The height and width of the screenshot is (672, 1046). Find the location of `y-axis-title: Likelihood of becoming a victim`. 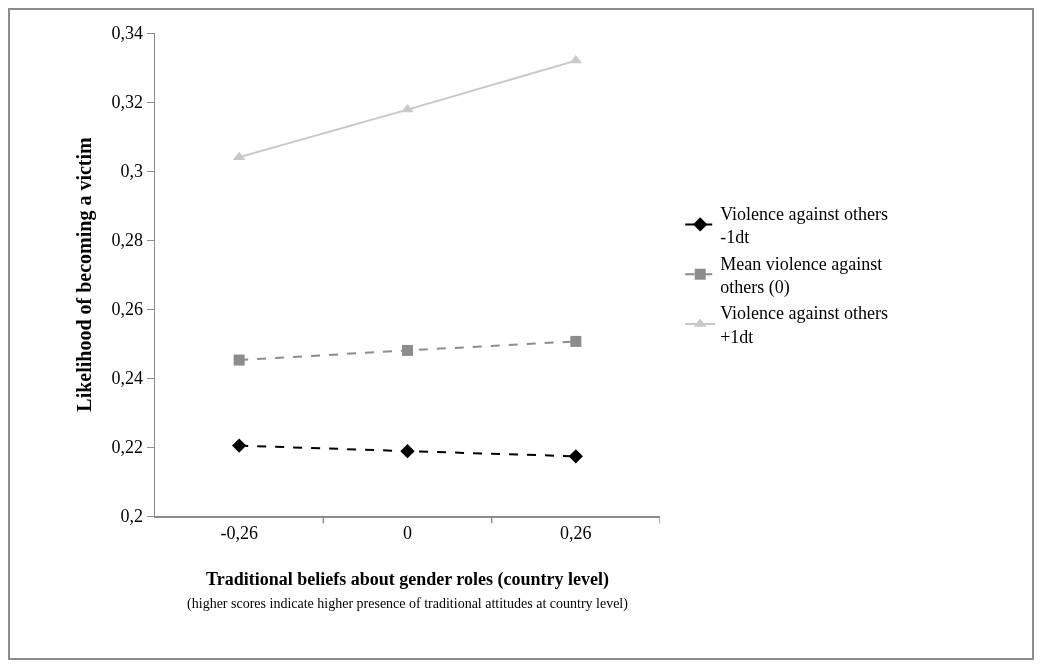

y-axis-title: Likelihood of becoming a victim is located at coordinates (85, 274).